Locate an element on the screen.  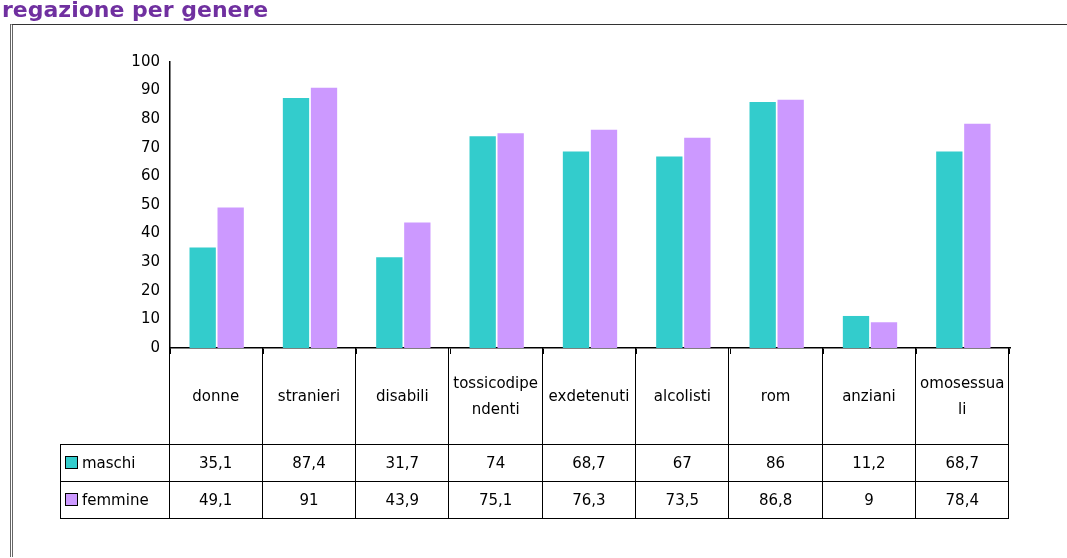
legend-label: femmine is located at coordinates (114, 500).